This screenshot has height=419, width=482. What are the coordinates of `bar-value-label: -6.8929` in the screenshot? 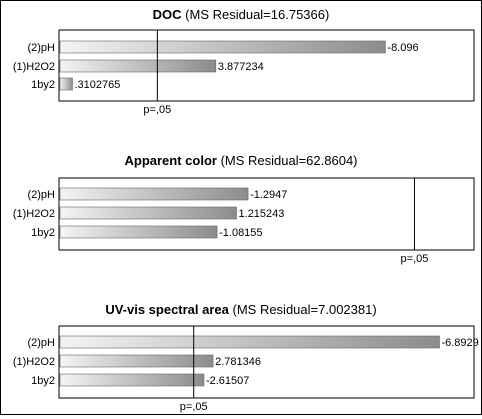 It's located at (459, 343).